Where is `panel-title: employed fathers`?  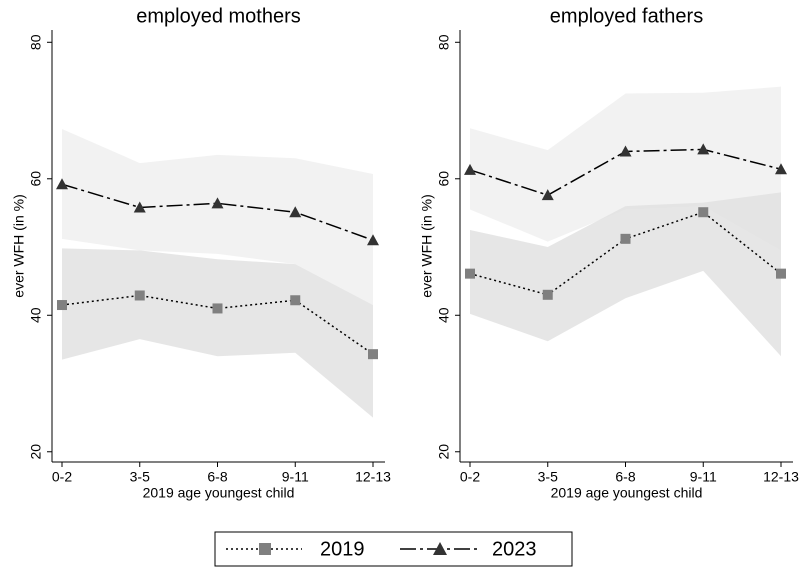 panel-title: employed fathers is located at coordinates (626, 16).